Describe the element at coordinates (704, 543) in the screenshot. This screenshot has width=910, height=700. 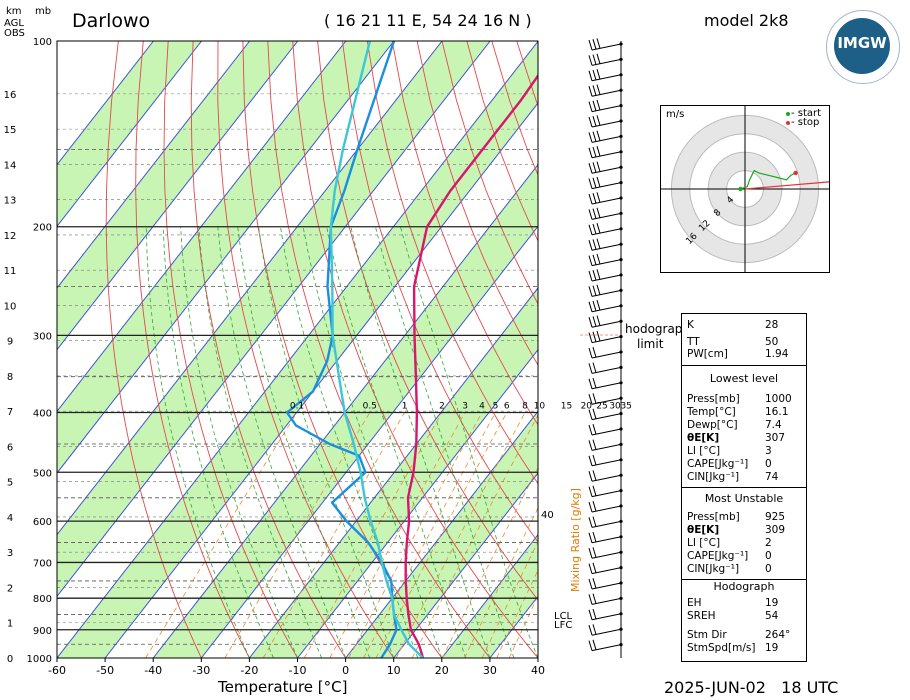
I see `mu-li-label: LI [°C]` at that location.